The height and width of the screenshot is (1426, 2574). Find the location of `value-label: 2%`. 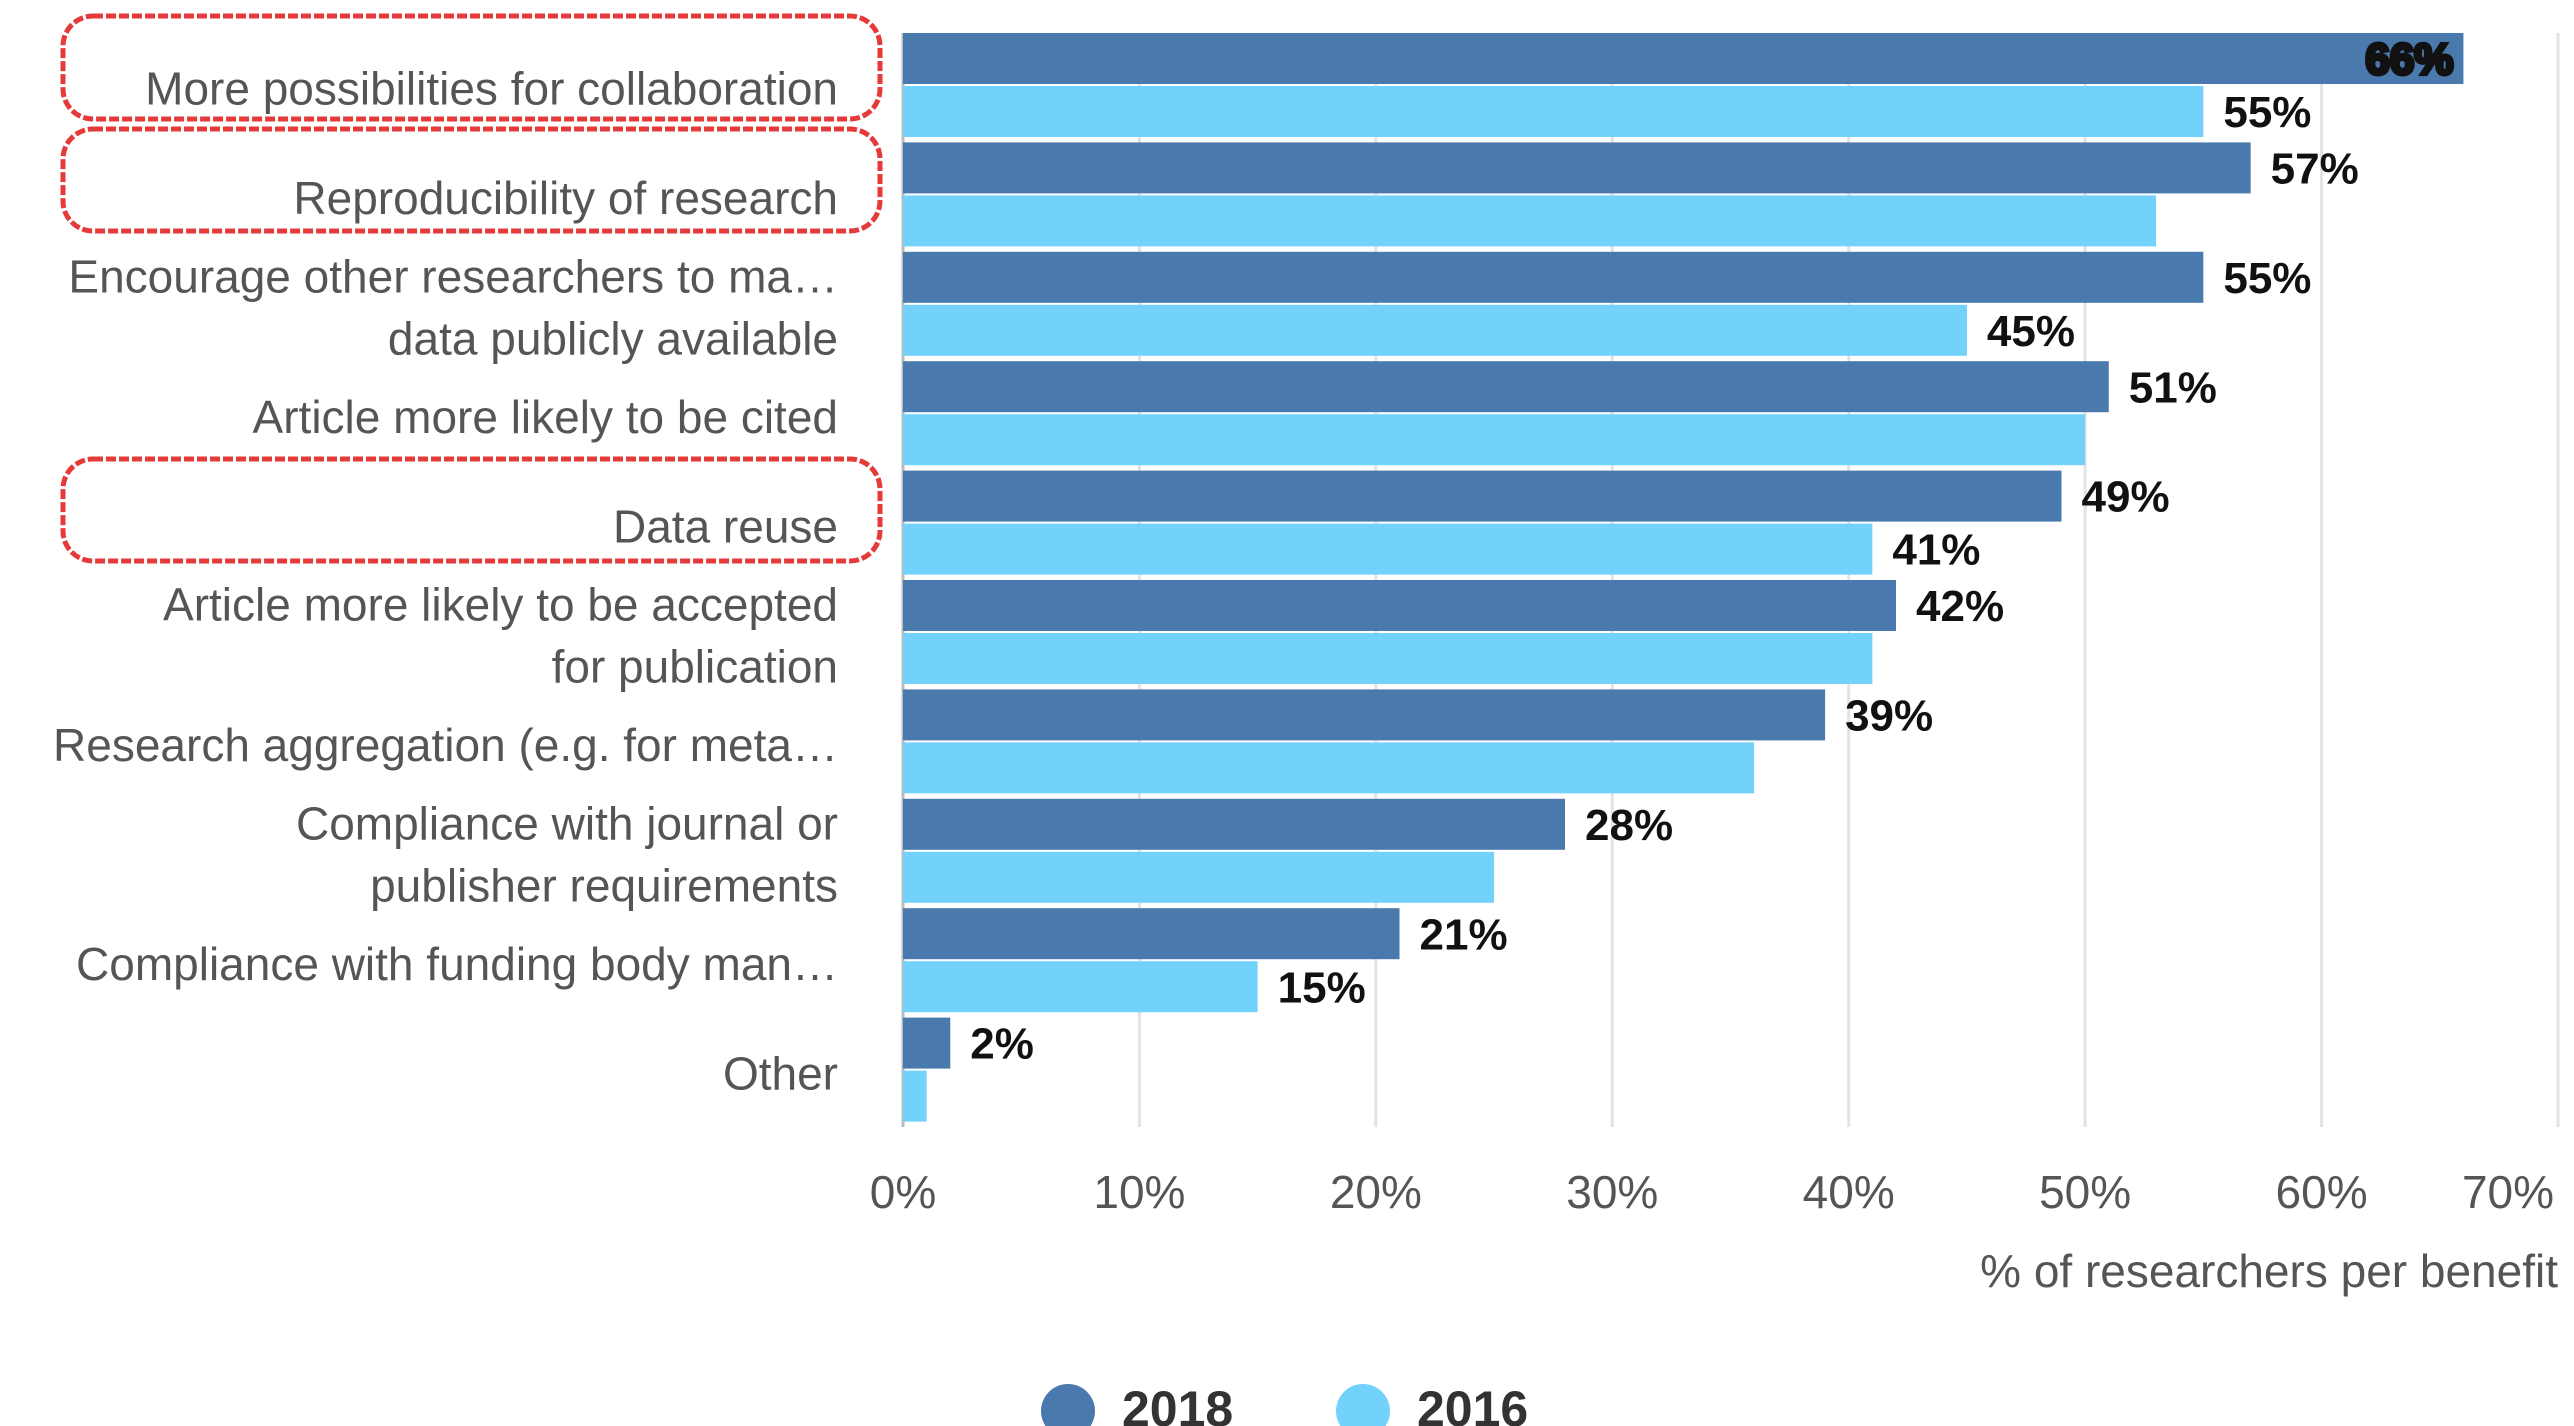

value-label: 2% is located at coordinates (1002, 1044).